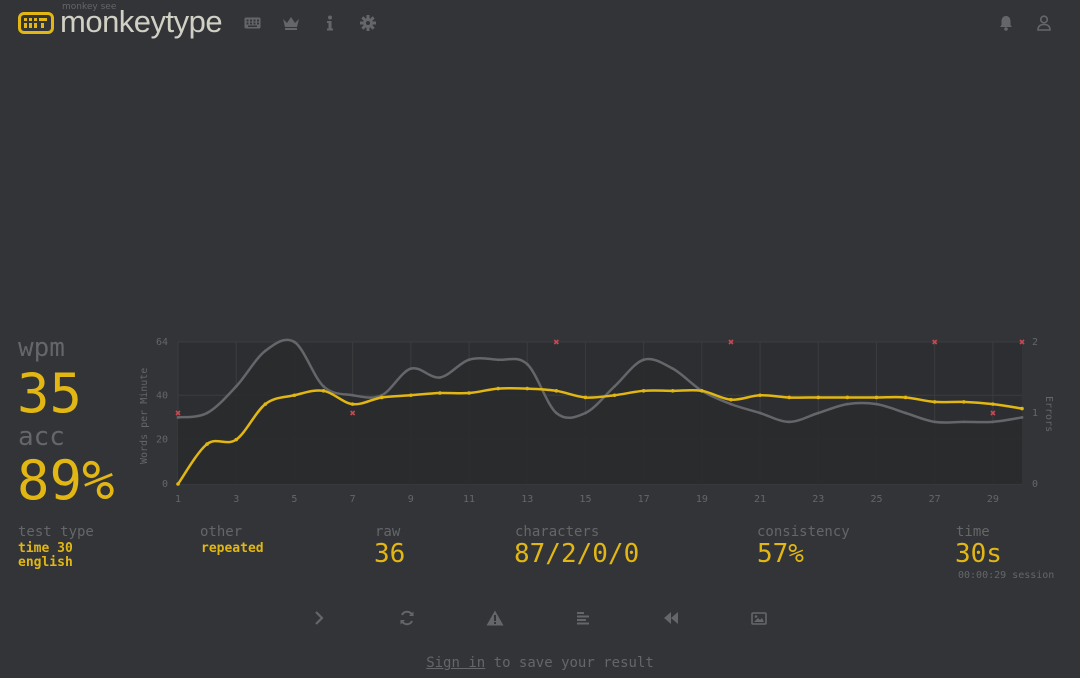 This screenshot has height=678, width=1080. I want to click on test-type-mode: time 30, so click(45, 548).